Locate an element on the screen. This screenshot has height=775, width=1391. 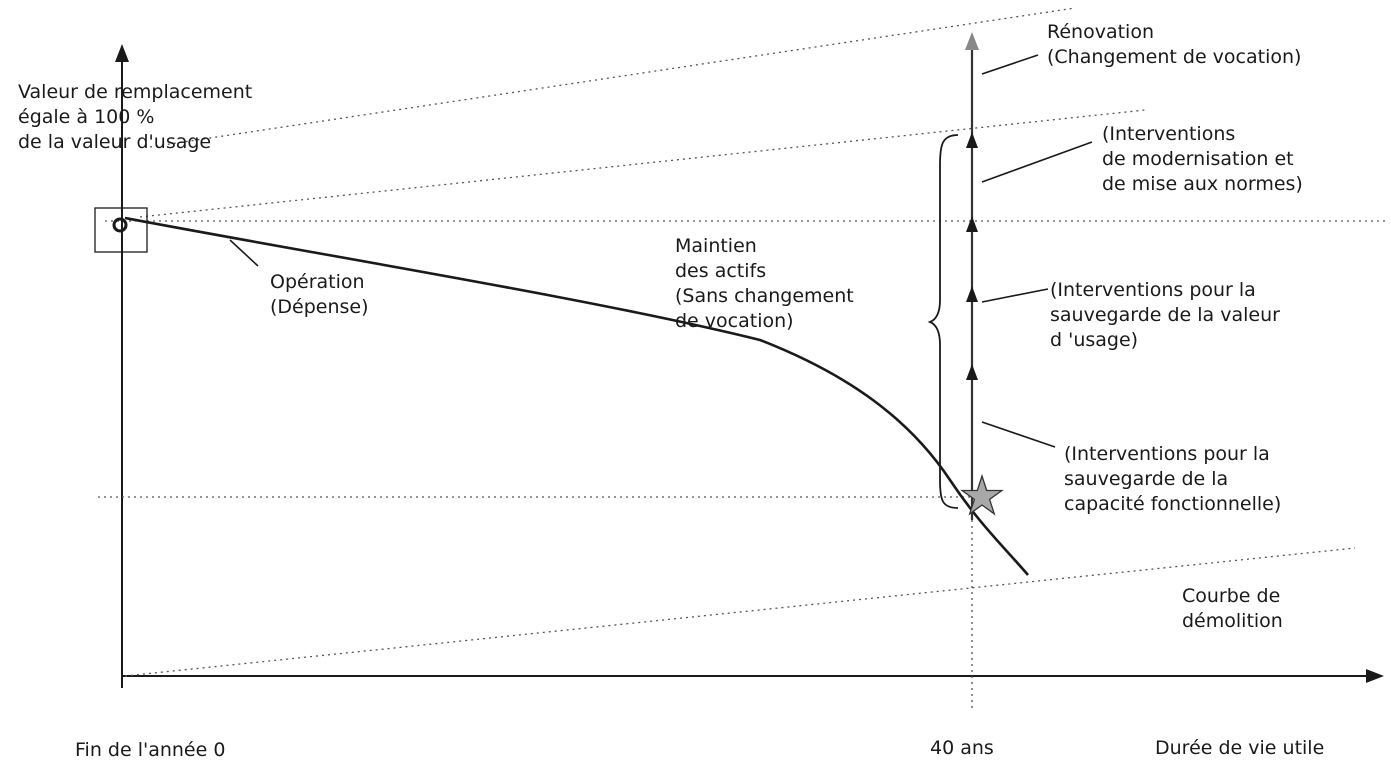
renovation-label: Rénovation (Changement de vocation) is located at coordinates (1174, 44).